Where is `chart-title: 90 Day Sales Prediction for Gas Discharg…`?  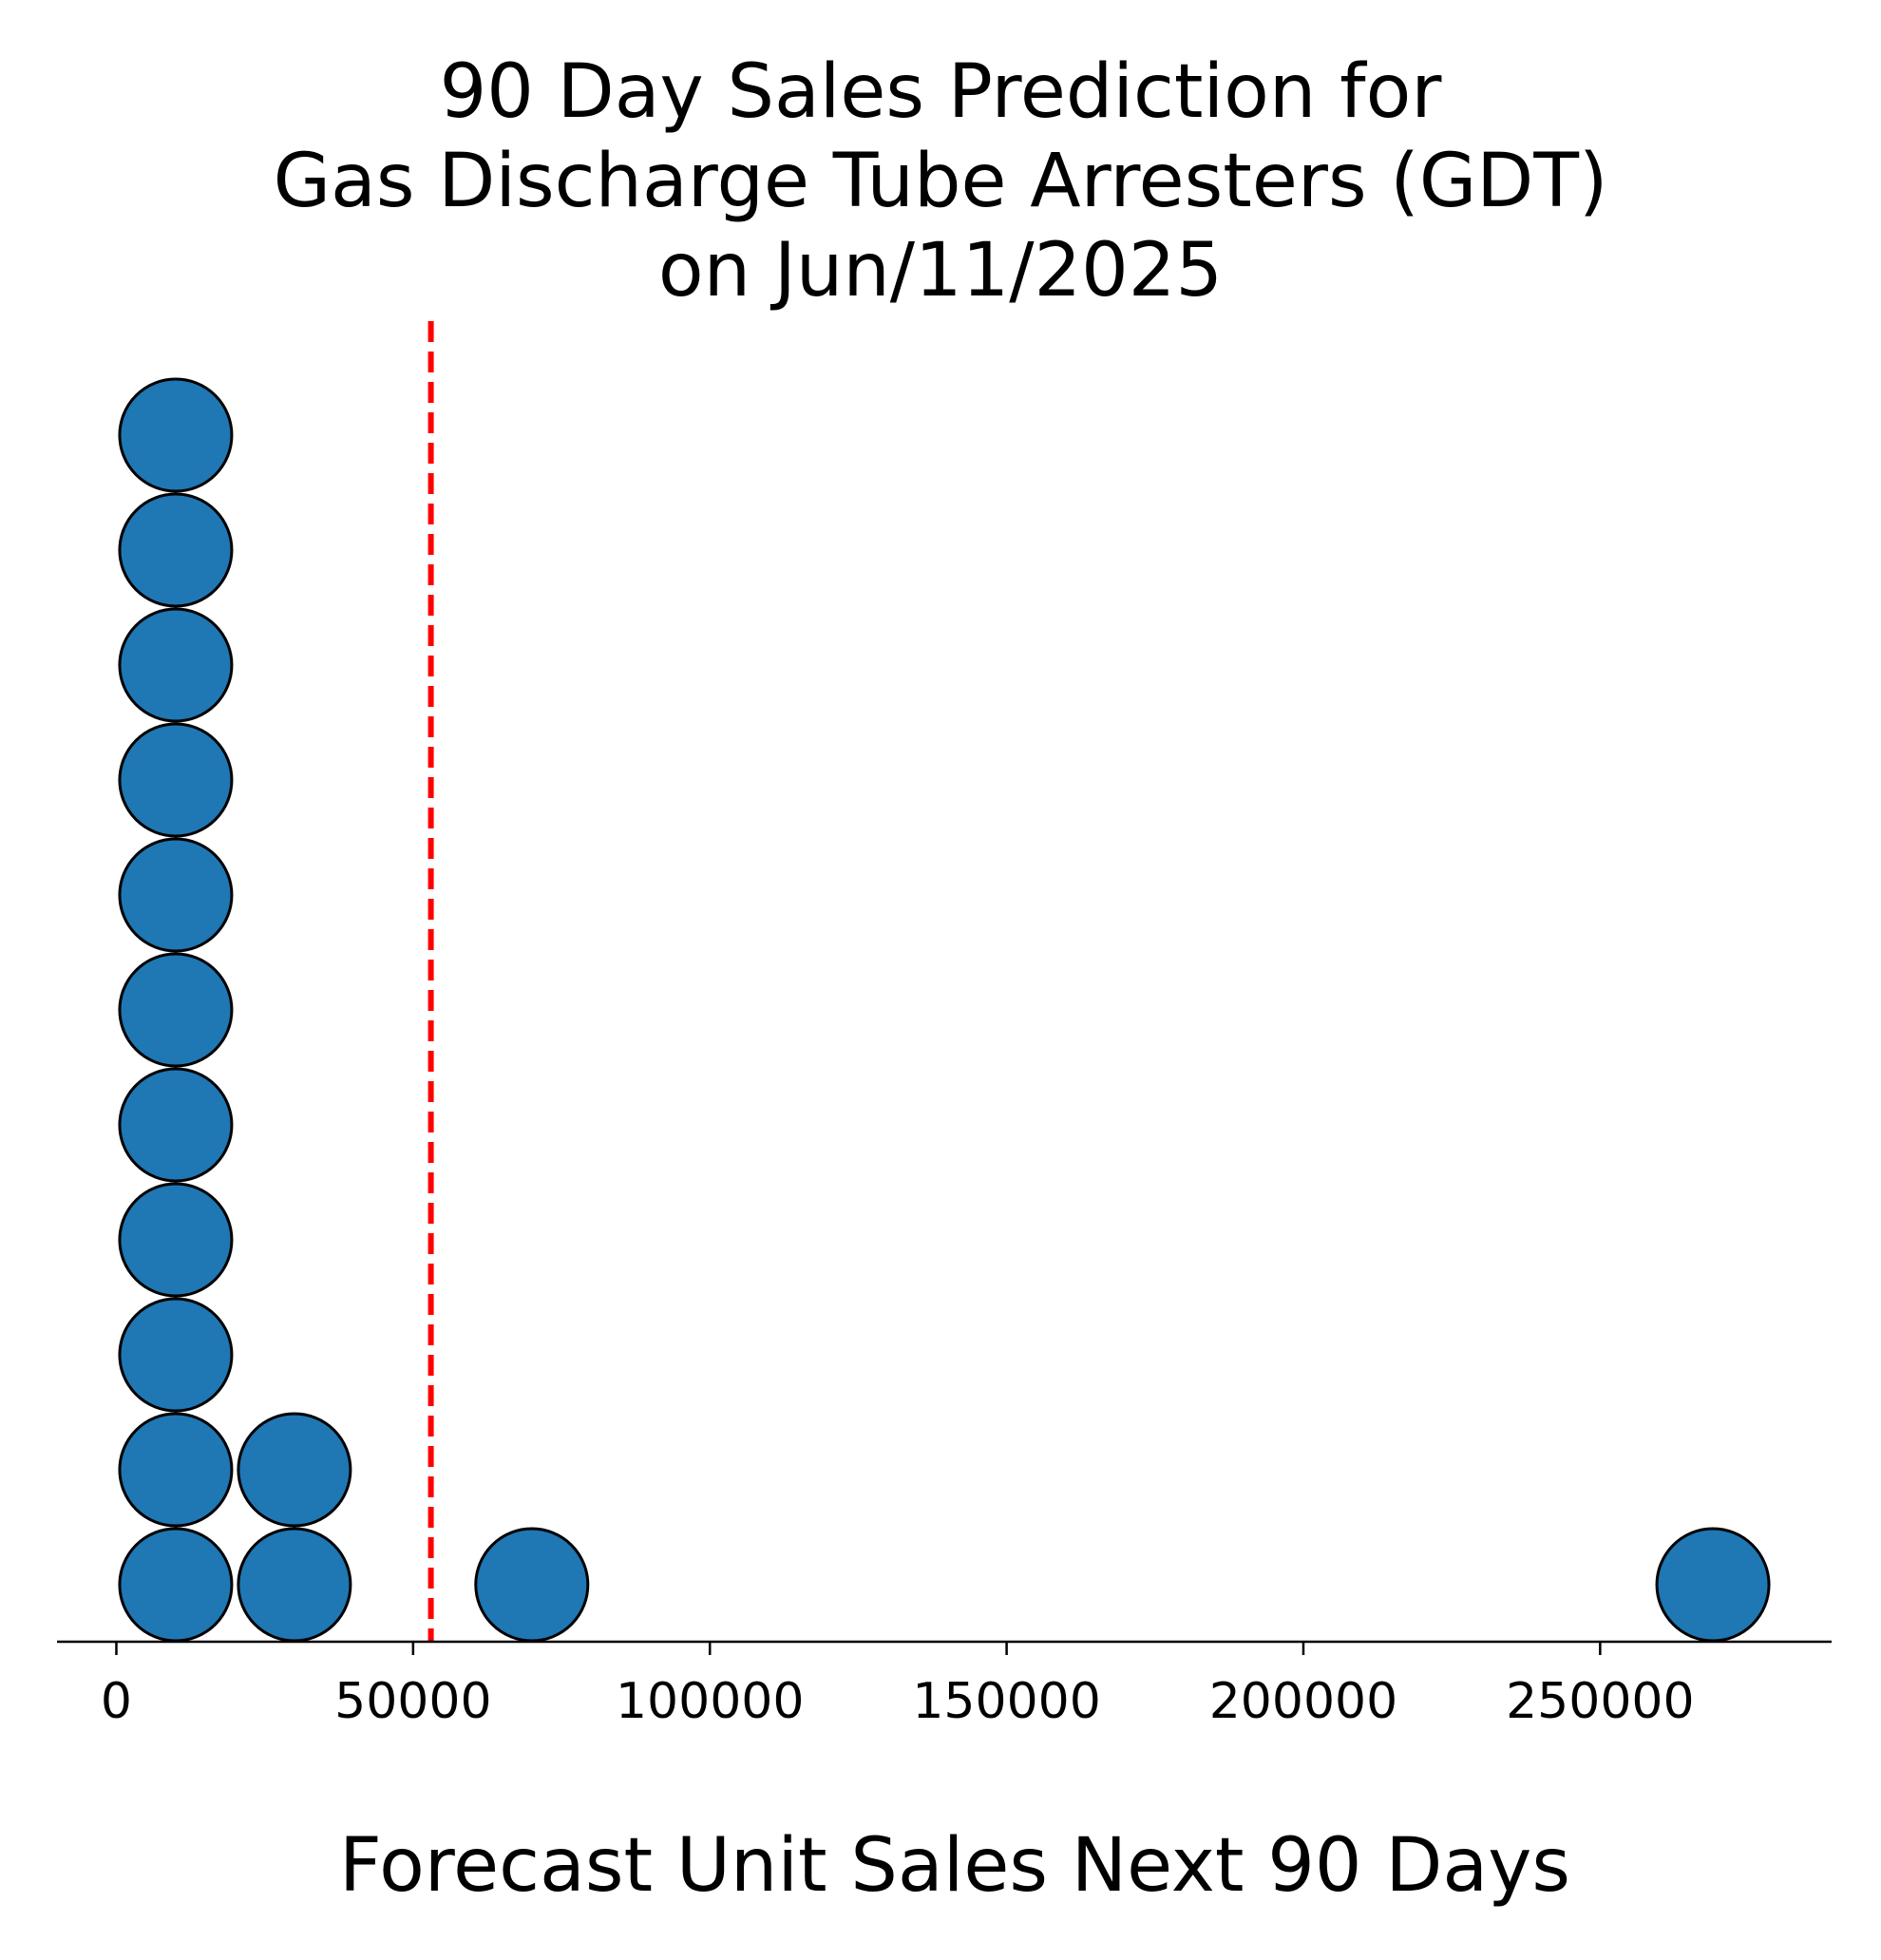 chart-title: 90 Day Sales Prediction for Gas Discharg… is located at coordinates (941, 181).